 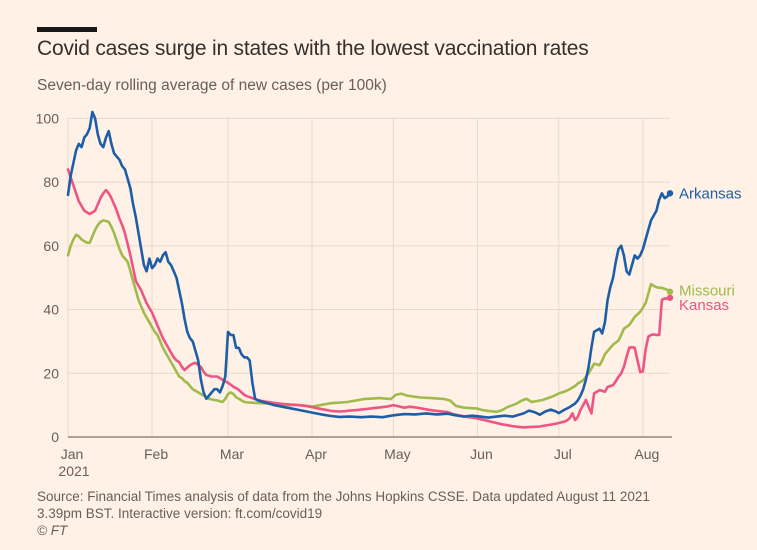 I want to click on y-tick-label: 80, so click(x=51, y=182).